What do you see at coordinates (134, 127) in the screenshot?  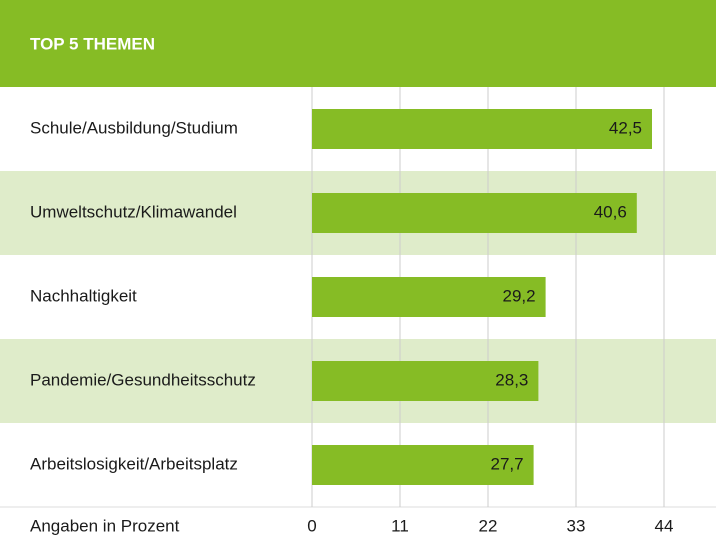 I see `y-tick-label: Schule/Ausbildung/Studium` at bounding box center [134, 127].